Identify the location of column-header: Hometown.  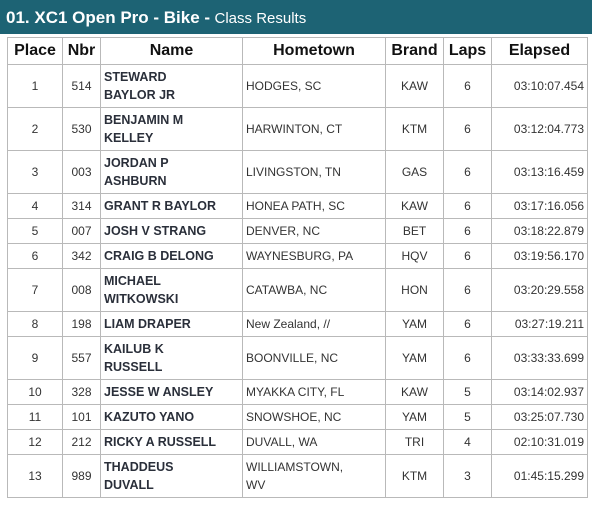
(314, 51).